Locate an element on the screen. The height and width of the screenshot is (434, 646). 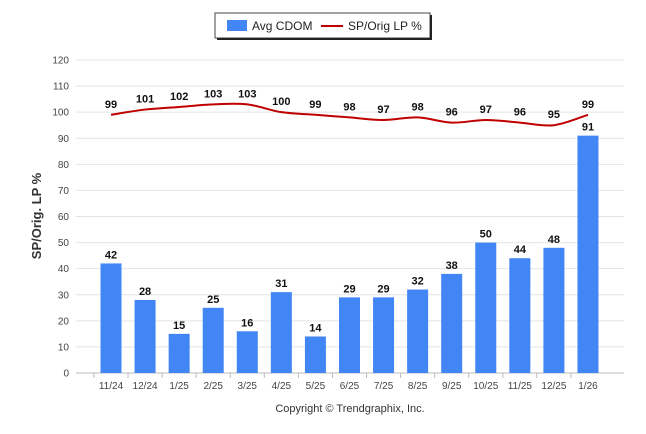
line-value-label: 100 is located at coordinates (281, 102).